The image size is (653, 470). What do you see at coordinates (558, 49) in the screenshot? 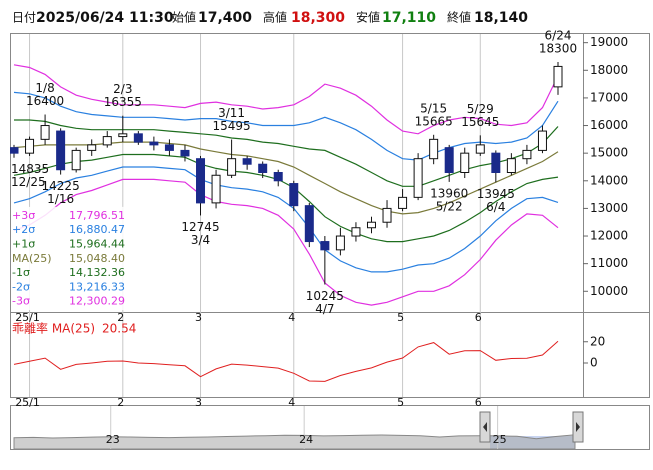
I see `high-value: 18300` at bounding box center [558, 49].